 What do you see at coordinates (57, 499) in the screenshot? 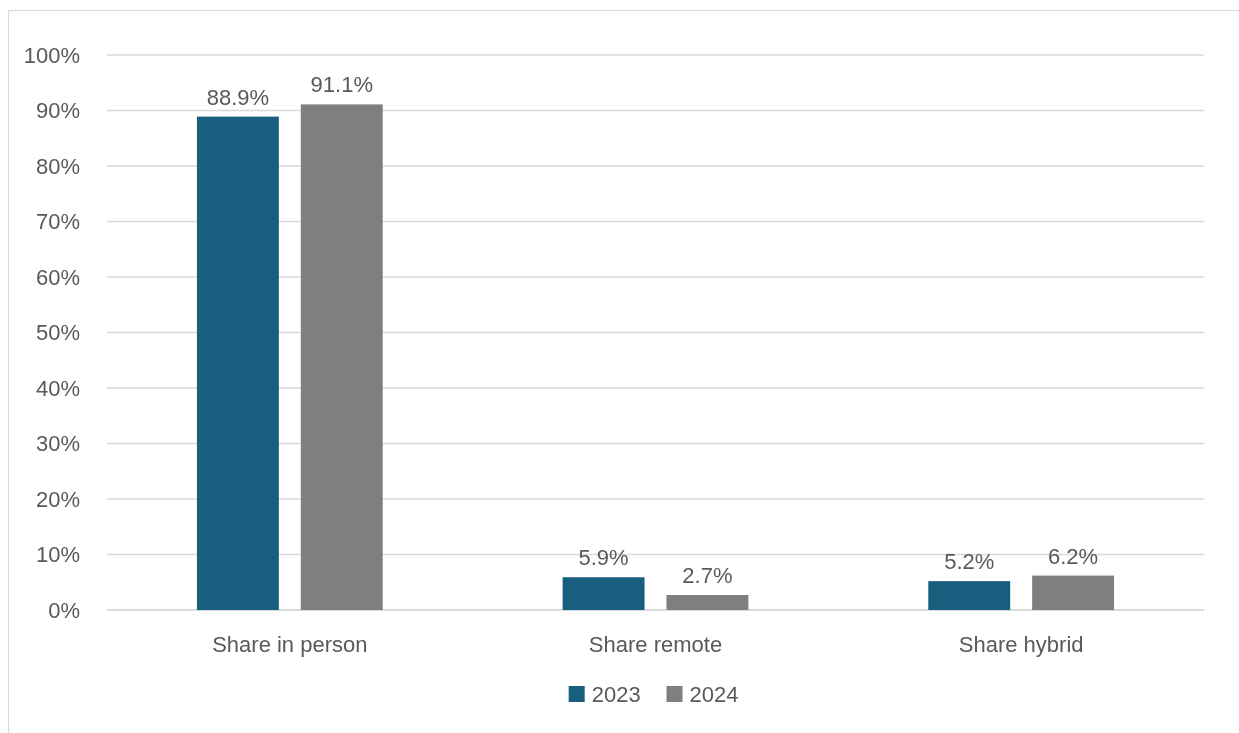
I see `y-tick-label: 20%` at bounding box center [57, 499].